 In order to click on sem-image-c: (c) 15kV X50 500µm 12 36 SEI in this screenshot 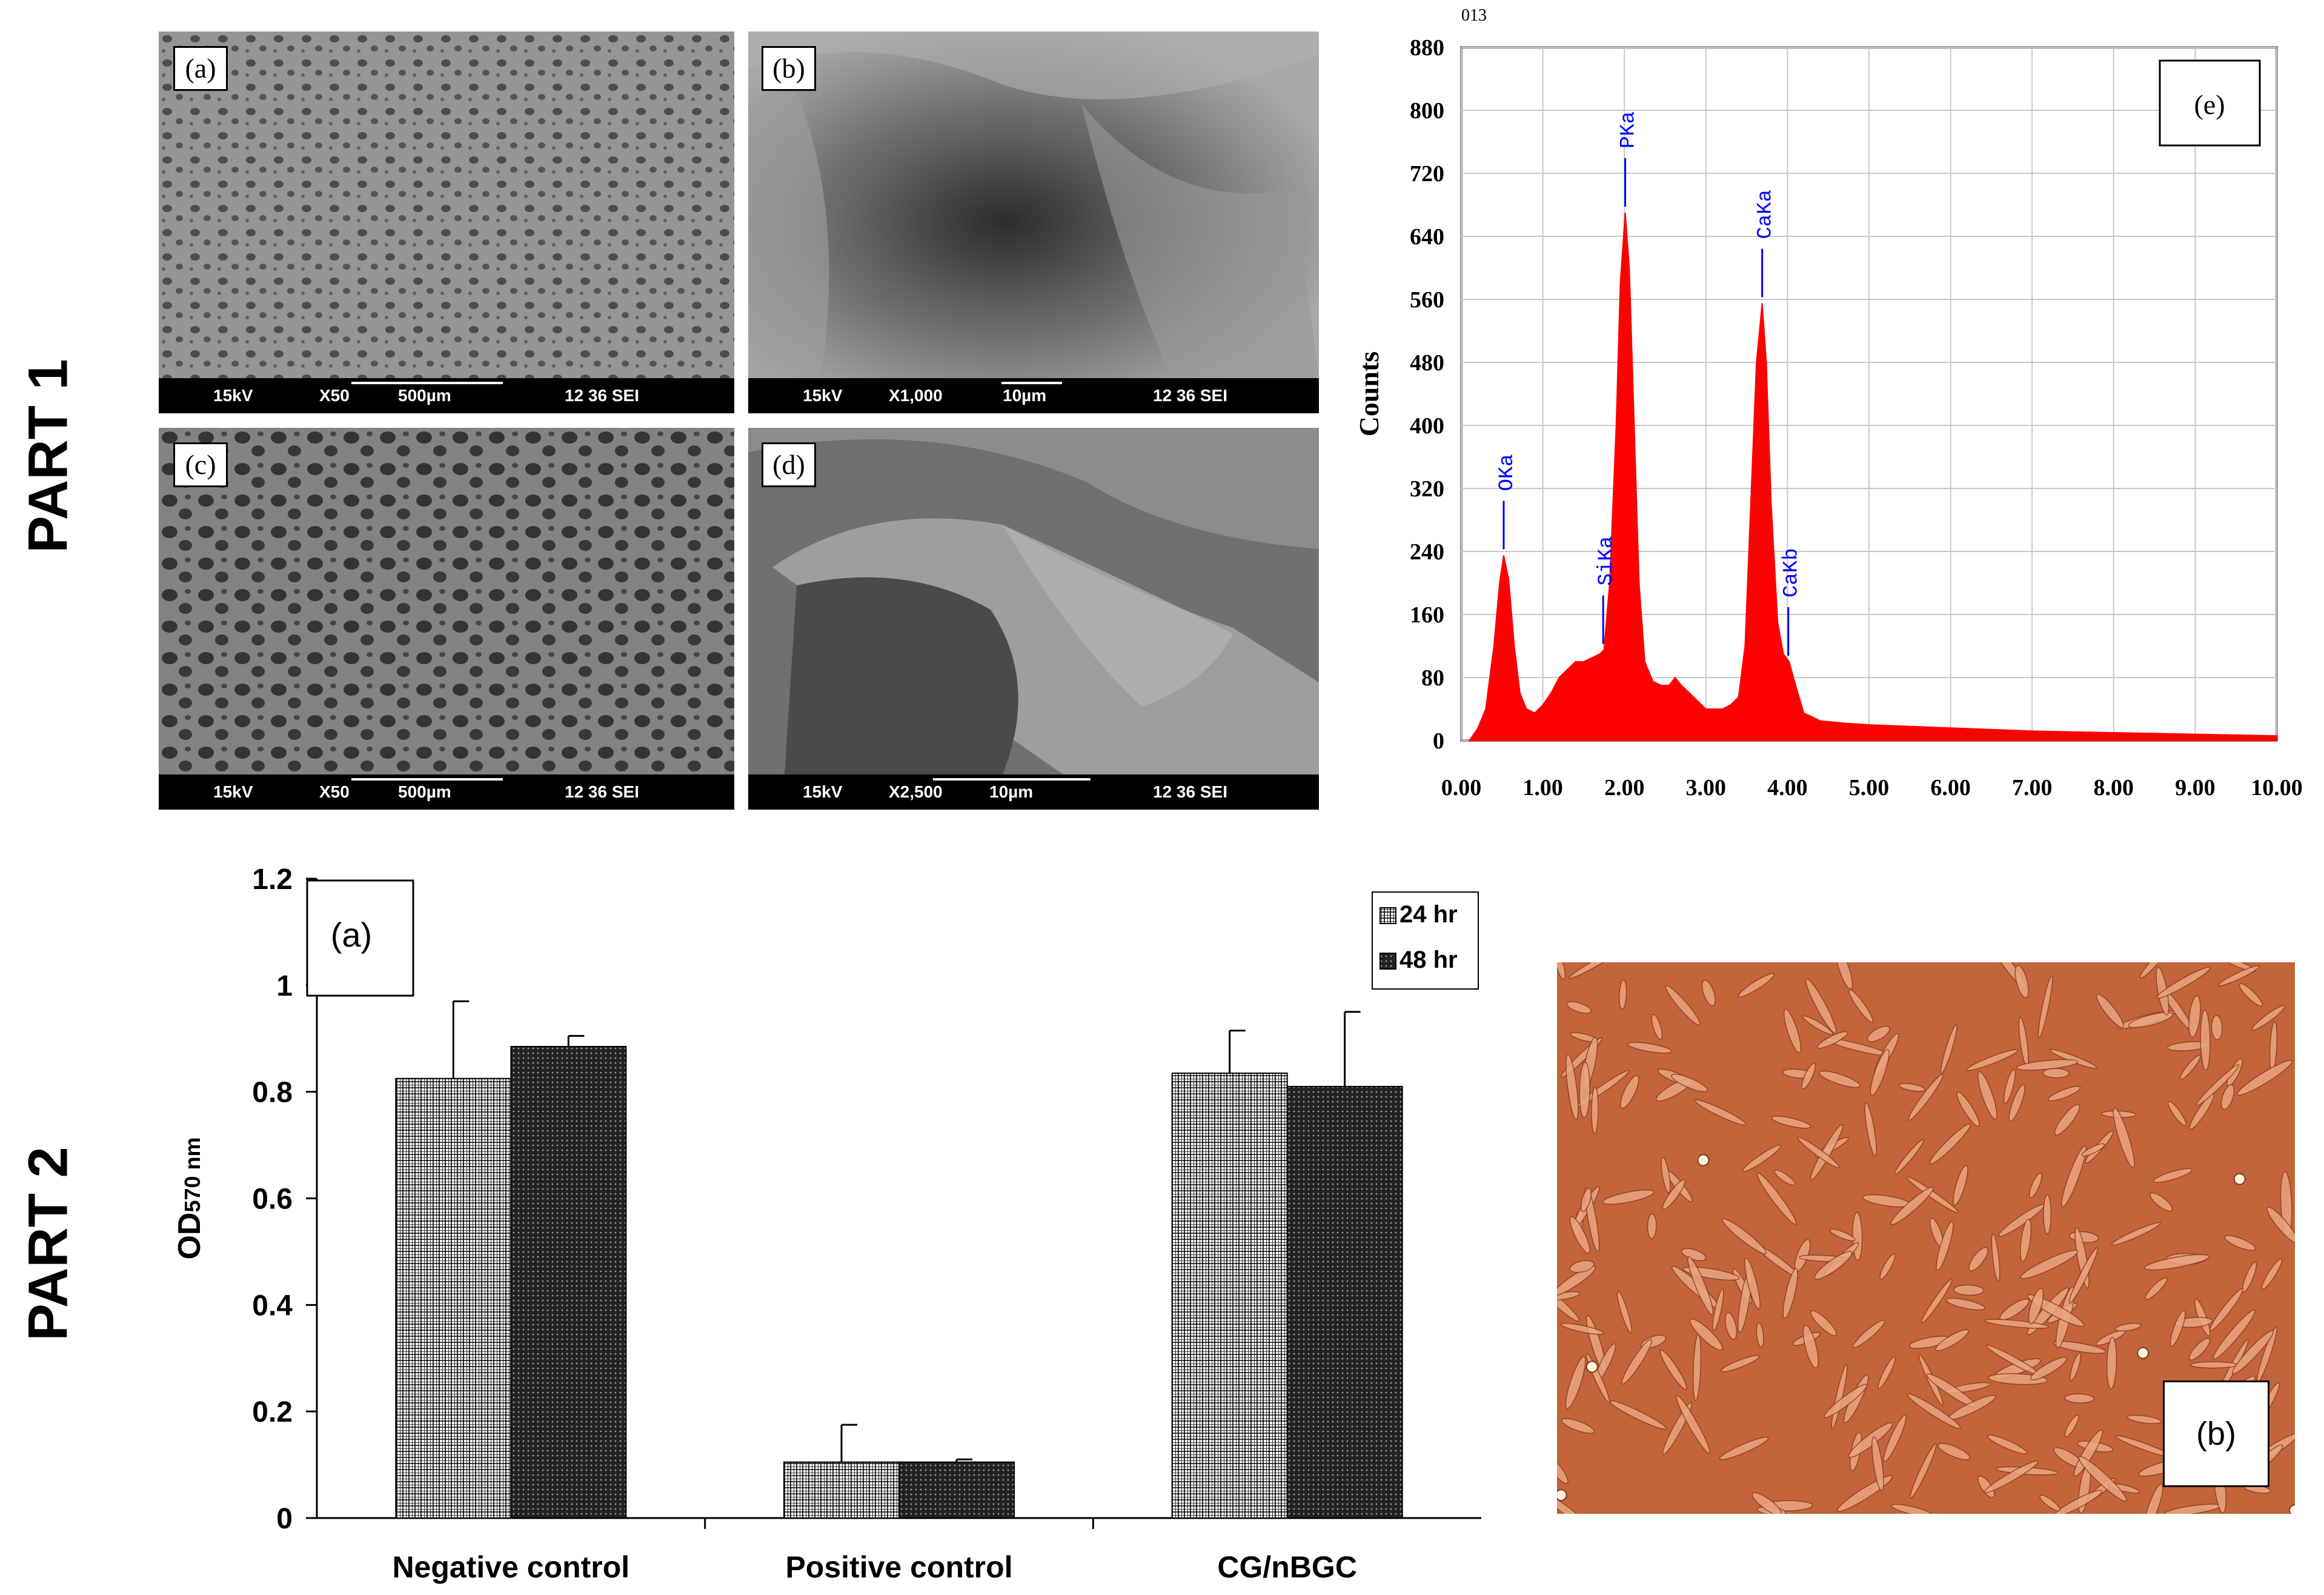, I will do `click(446, 619)`.